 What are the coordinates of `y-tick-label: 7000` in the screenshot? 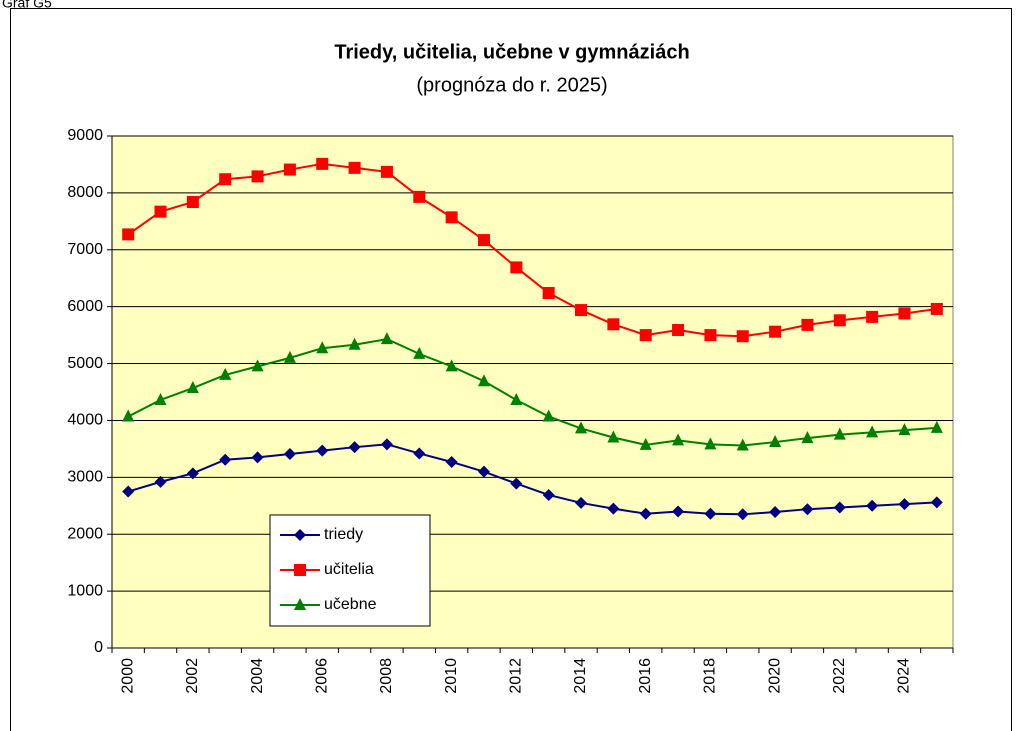 It's located at (85, 249).